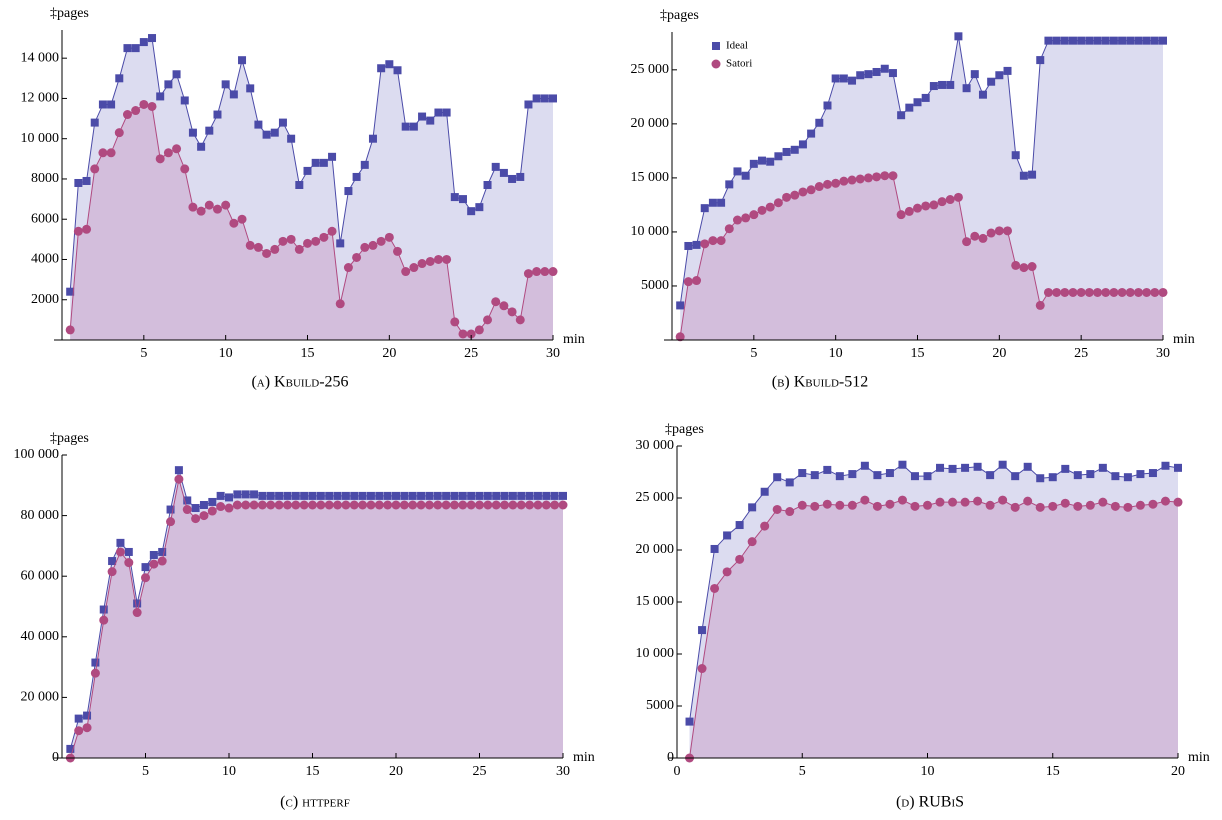 Image resolution: width=1222 pixels, height=820 pixels. Describe the element at coordinates (315, 802) in the screenshot. I see `caption: (c) httperf` at that location.